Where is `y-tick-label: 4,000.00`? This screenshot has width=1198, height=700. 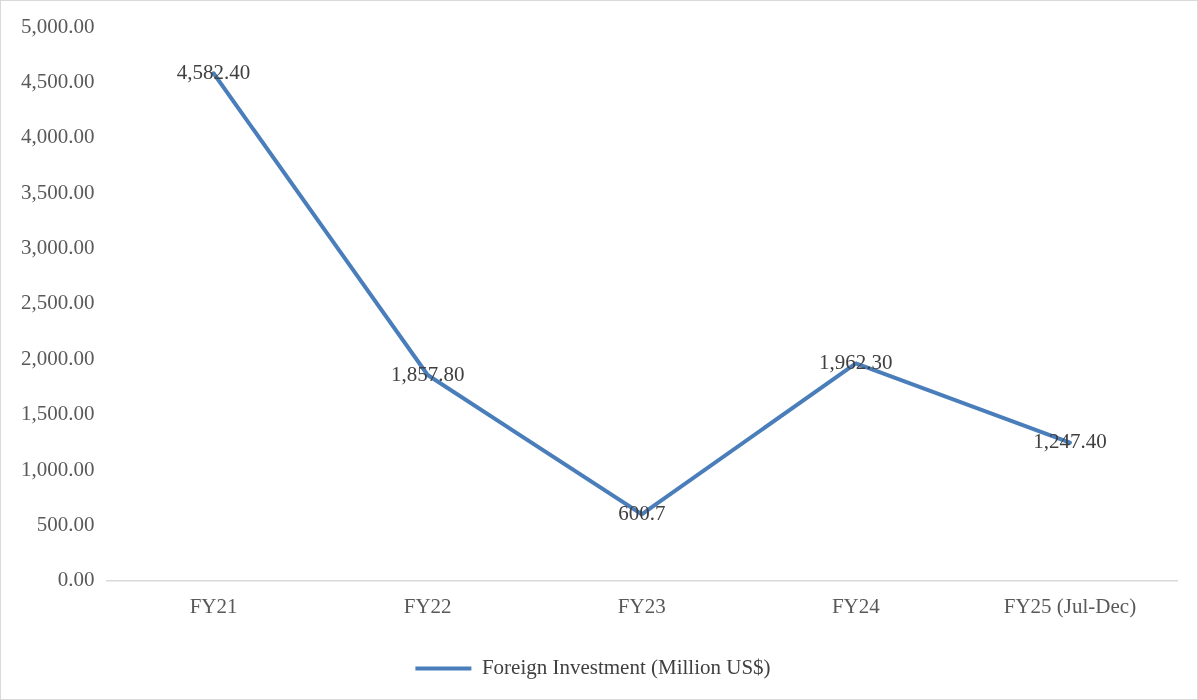
y-tick-label: 4,000.00 is located at coordinates (58, 136).